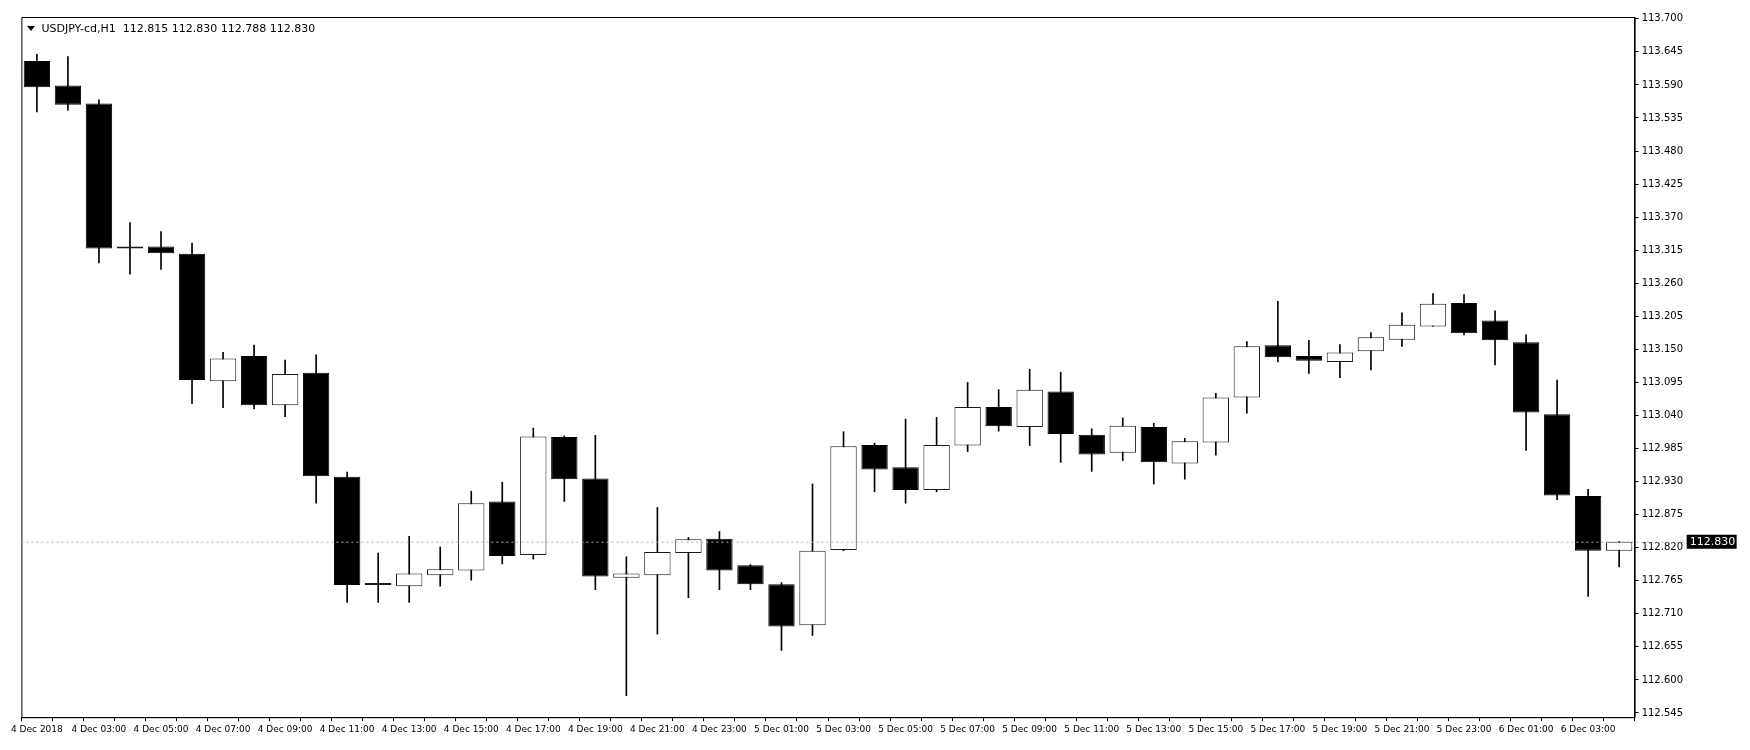 The image size is (1750, 750). Describe the element at coordinates (1662, 315) in the screenshot. I see `y-tick-label: 113.205` at that location.